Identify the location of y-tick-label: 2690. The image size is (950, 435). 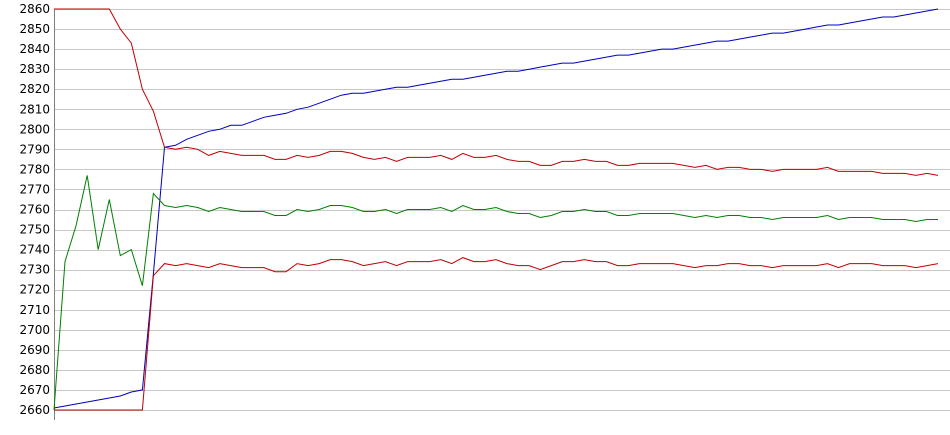
(34, 350).